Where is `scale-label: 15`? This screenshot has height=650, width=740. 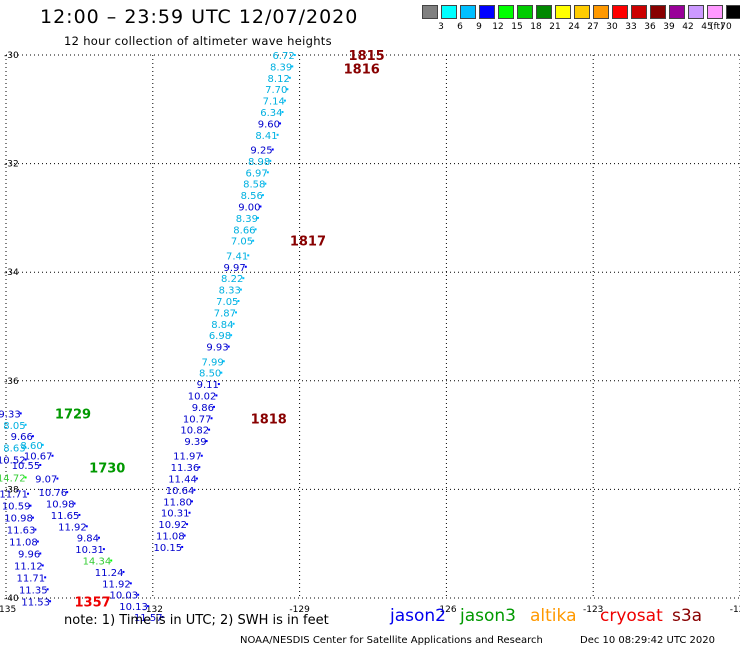 scale-label: 15 is located at coordinates (517, 27).